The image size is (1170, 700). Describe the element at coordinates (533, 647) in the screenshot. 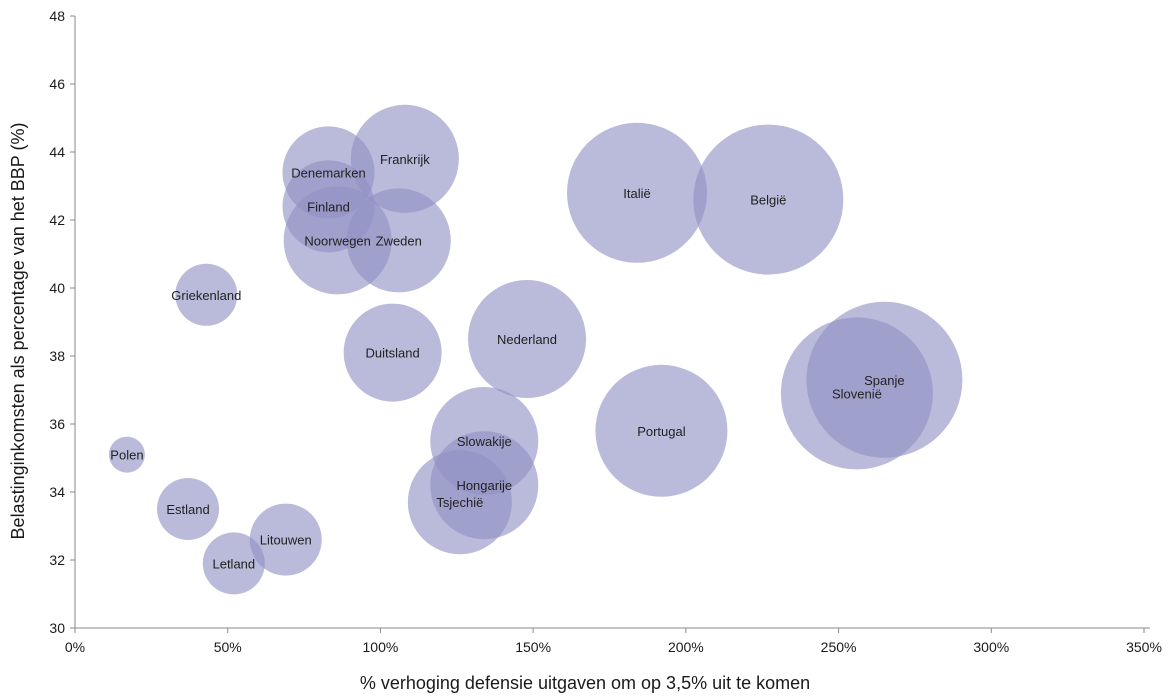

I see `x-tick-label: 150%` at that location.